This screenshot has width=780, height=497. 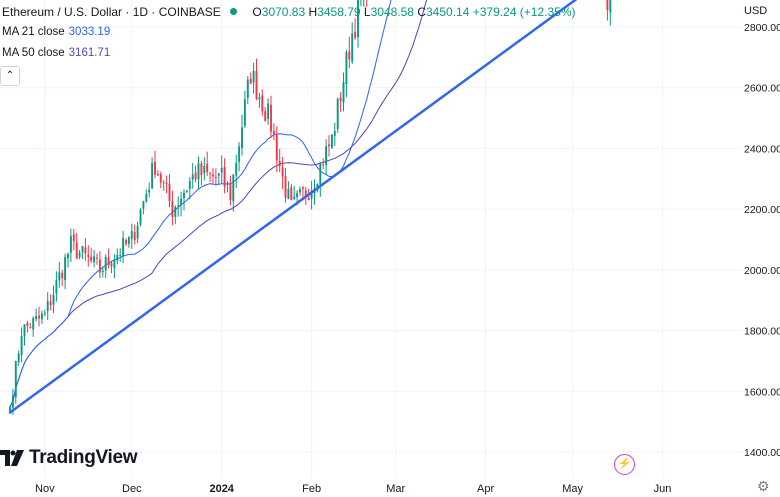 What do you see at coordinates (12, 461) in the screenshot?
I see `tradingview-mark-icon` at bounding box center [12, 461].